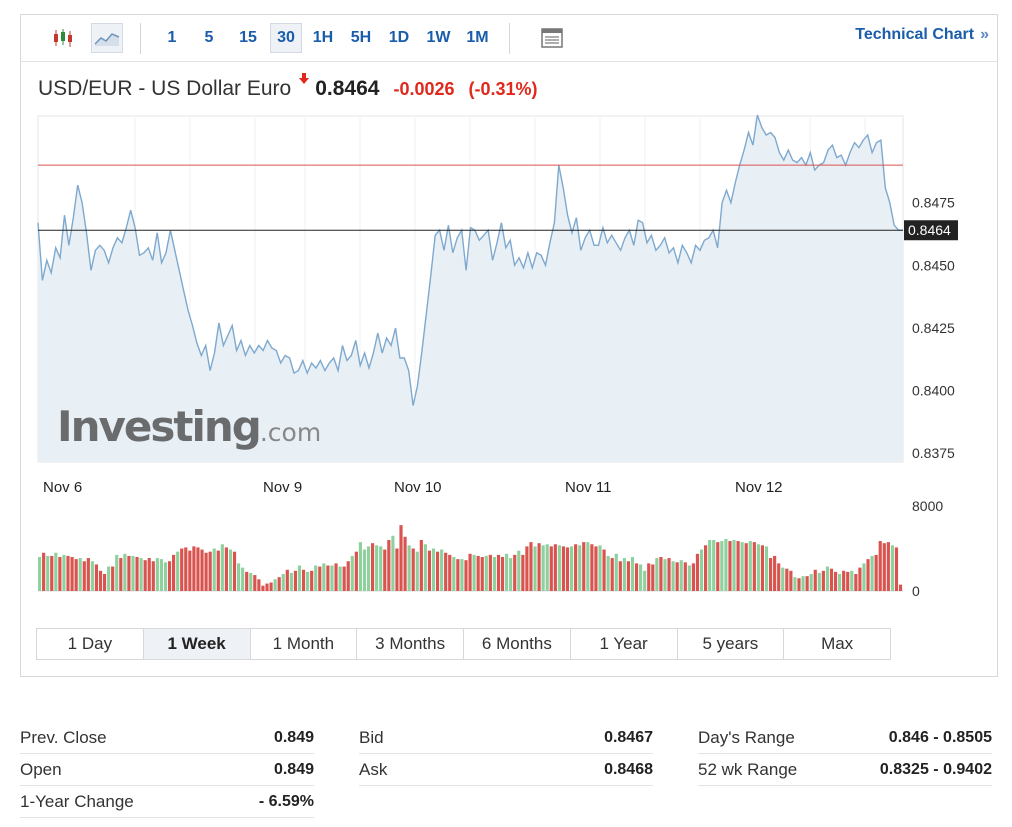 The image size is (1012, 827). Describe the element at coordinates (927, 548) in the screenshot. I see `volume-axis: 0 8000` at that location.